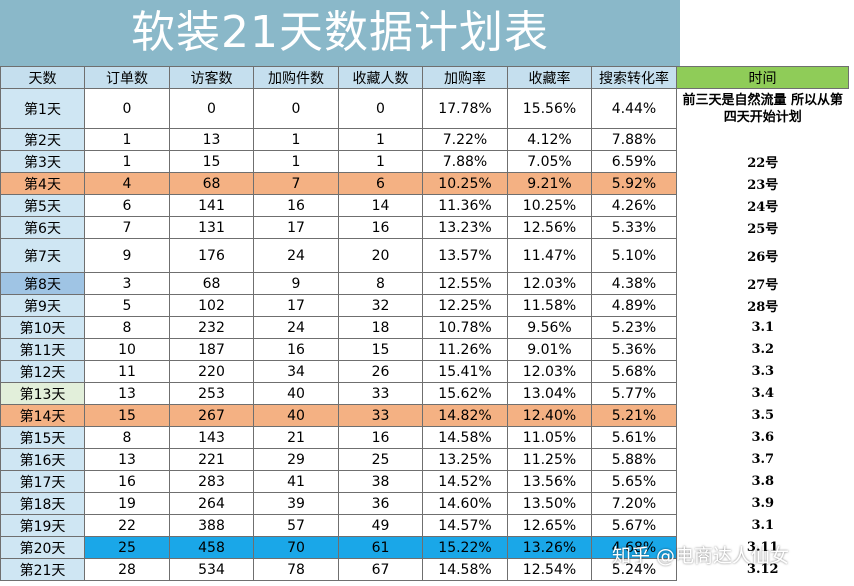 The image size is (854, 586). Describe the element at coordinates (42, 255) in the screenshot. I see `day-cell: 第7天` at that location.